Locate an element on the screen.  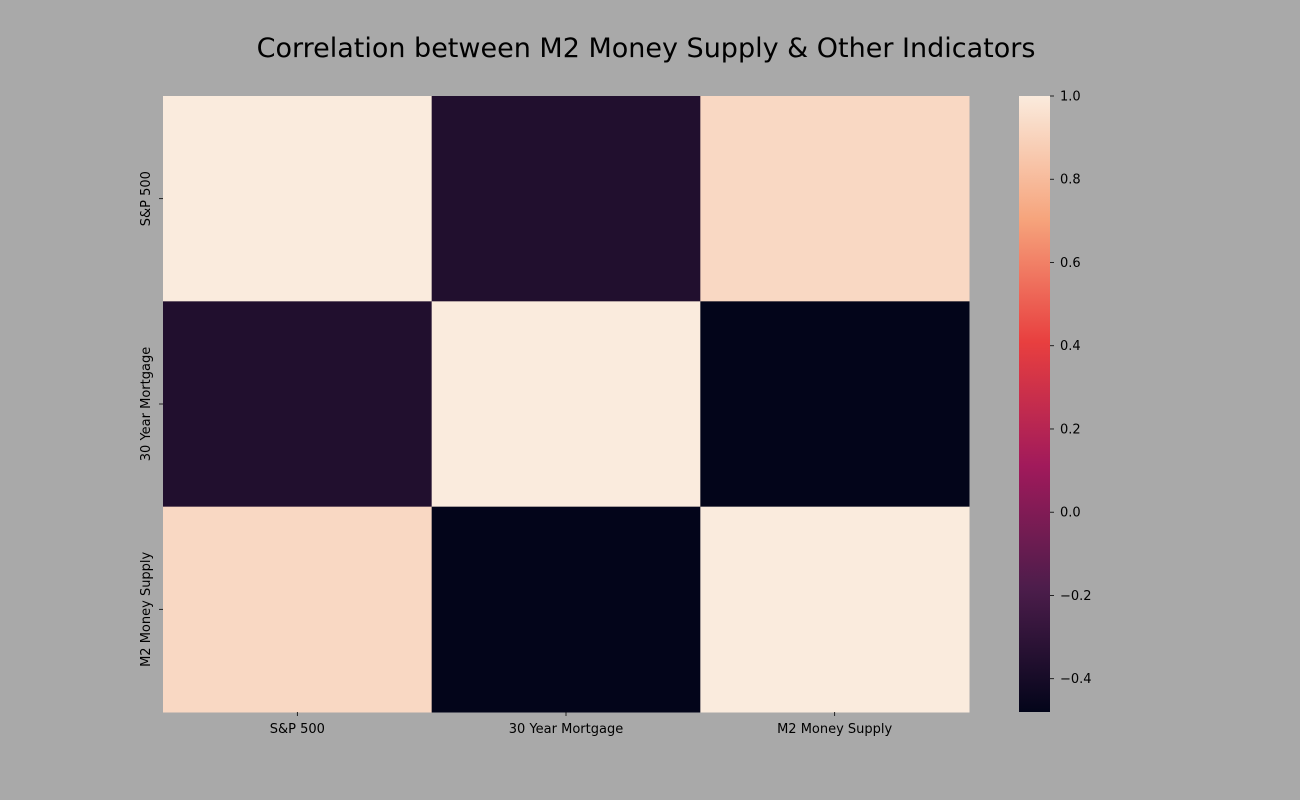
colorbar-tick-label: 0.8 is located at coordinates (1070, 180).